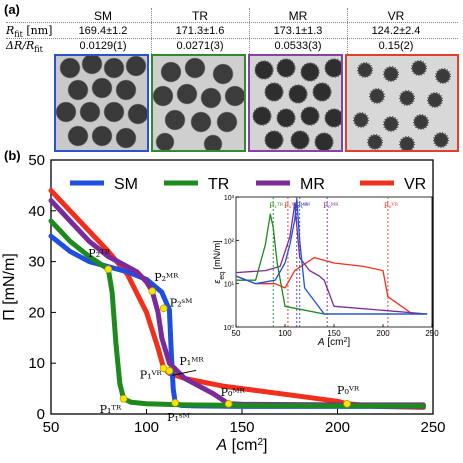 The image size is (463, 463). I want to click on x-tick-label: 250, so click(432, 427).